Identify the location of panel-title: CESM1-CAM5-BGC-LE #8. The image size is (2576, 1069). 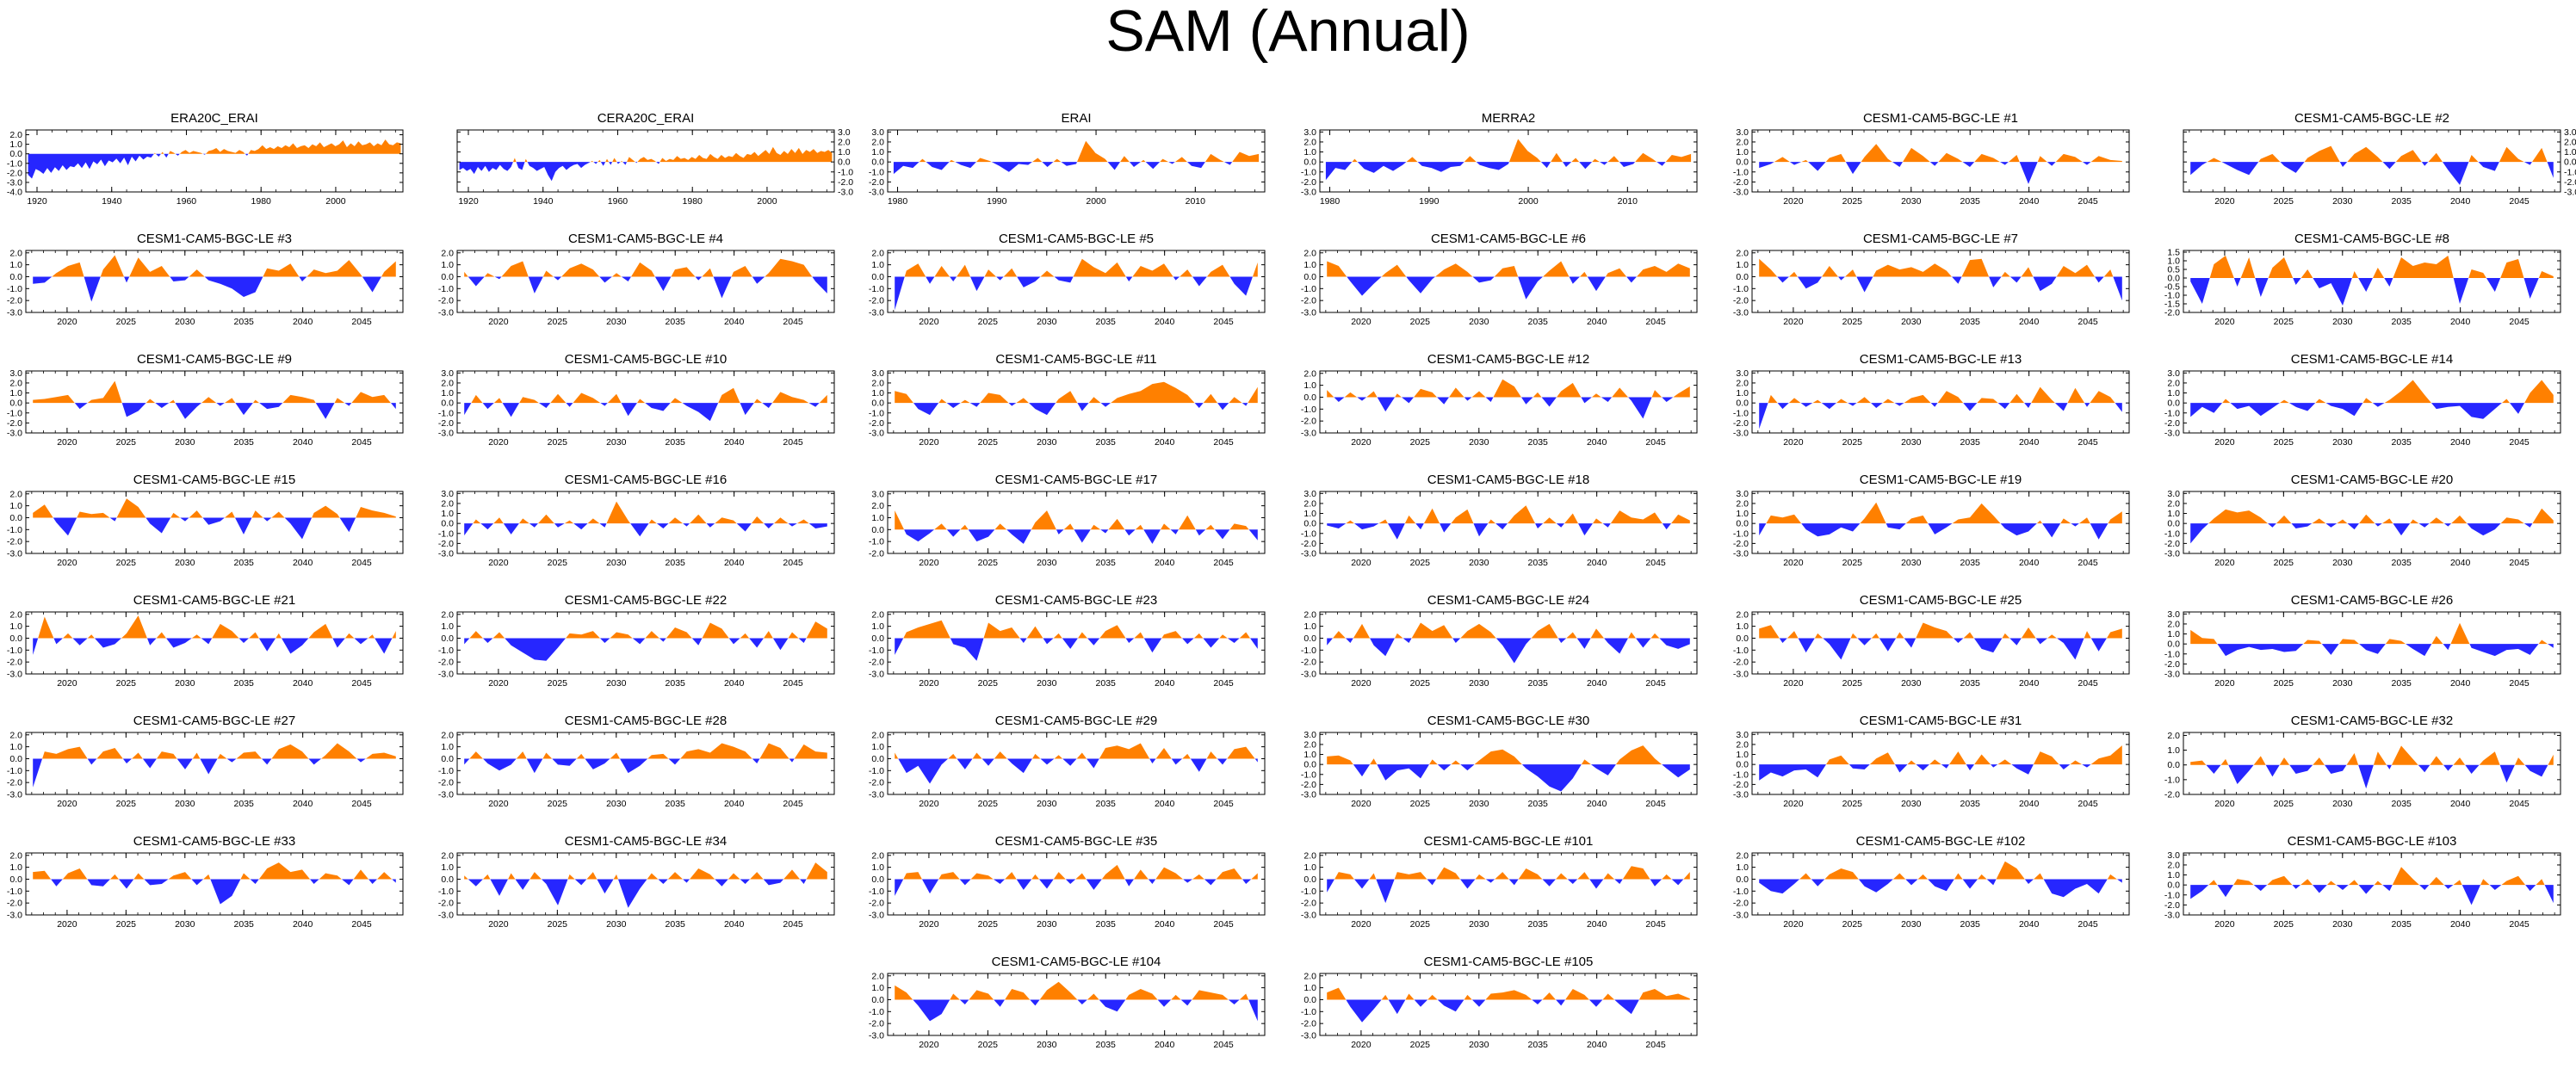
(2371, 239).